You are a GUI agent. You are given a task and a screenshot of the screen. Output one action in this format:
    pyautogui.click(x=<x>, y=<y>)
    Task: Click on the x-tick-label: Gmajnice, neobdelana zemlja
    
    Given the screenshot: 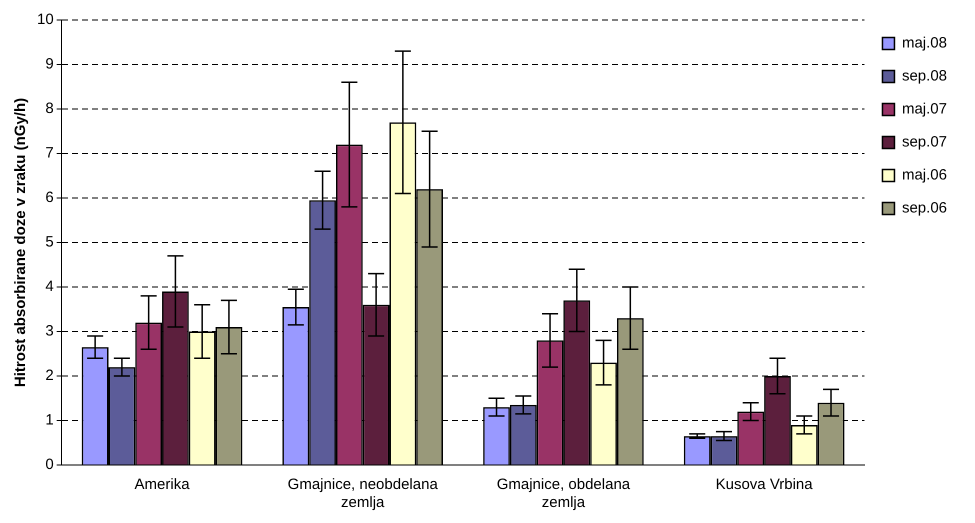 What is the action you would take?
    pyautogui.click(x=363, y=494)
    